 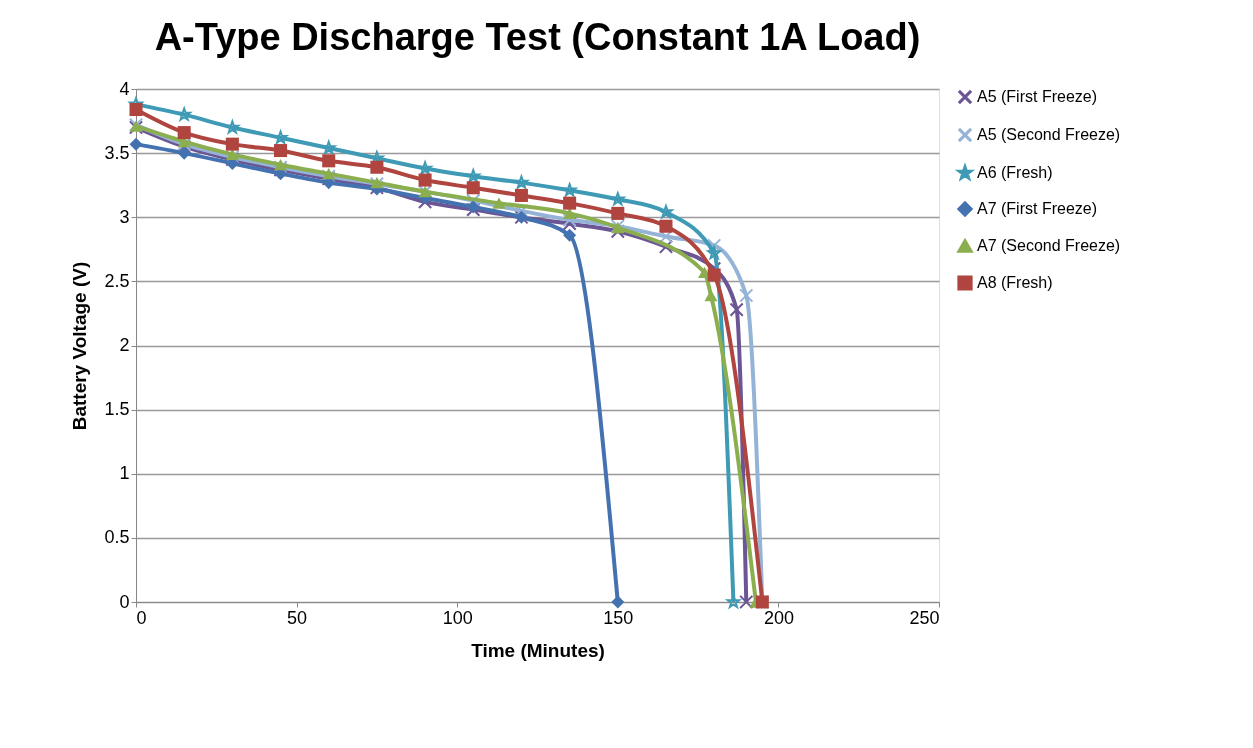 I want to click on x-tick-label: 200, so click(x=778, y=617).